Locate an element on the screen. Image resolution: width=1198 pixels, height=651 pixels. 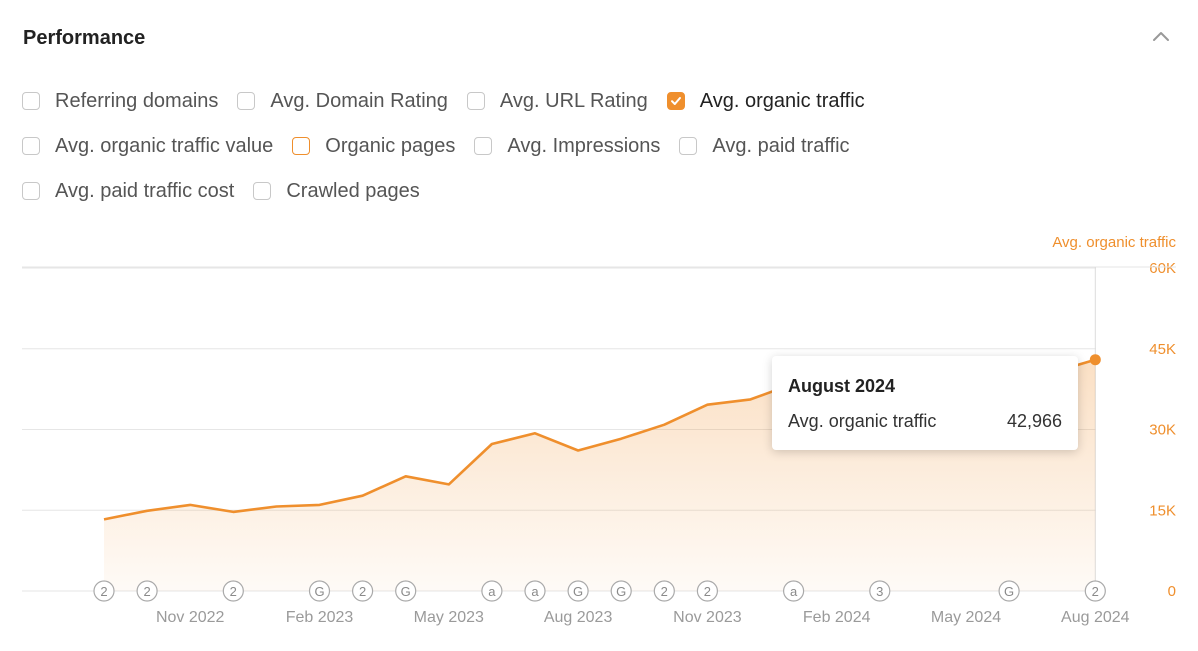
filter-avg-organic-traffic: Avg. organic traffic is located at coordinates (765, 101).